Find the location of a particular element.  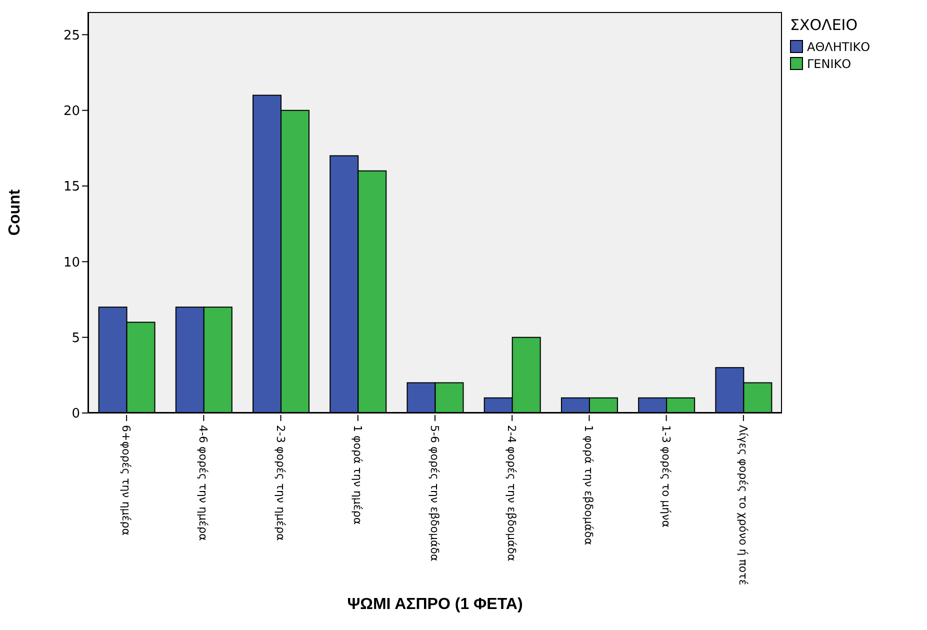

x-tick-label: 1-3 φορές το μήνα is located at coordinates (665, 476).